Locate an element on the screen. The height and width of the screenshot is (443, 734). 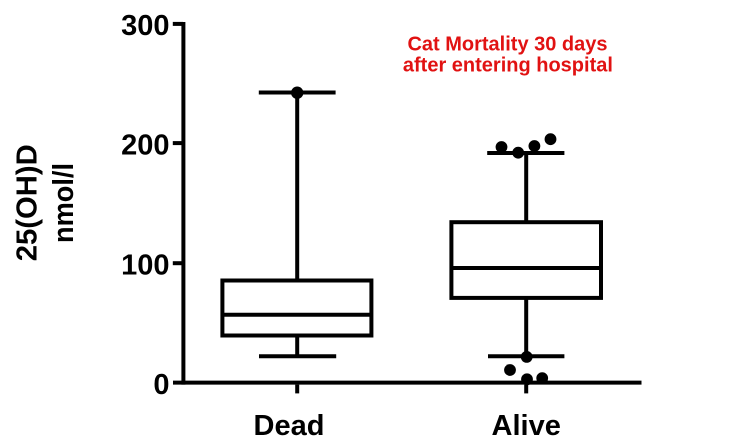
svg-text: 100 is located at coordinates (145, 266).